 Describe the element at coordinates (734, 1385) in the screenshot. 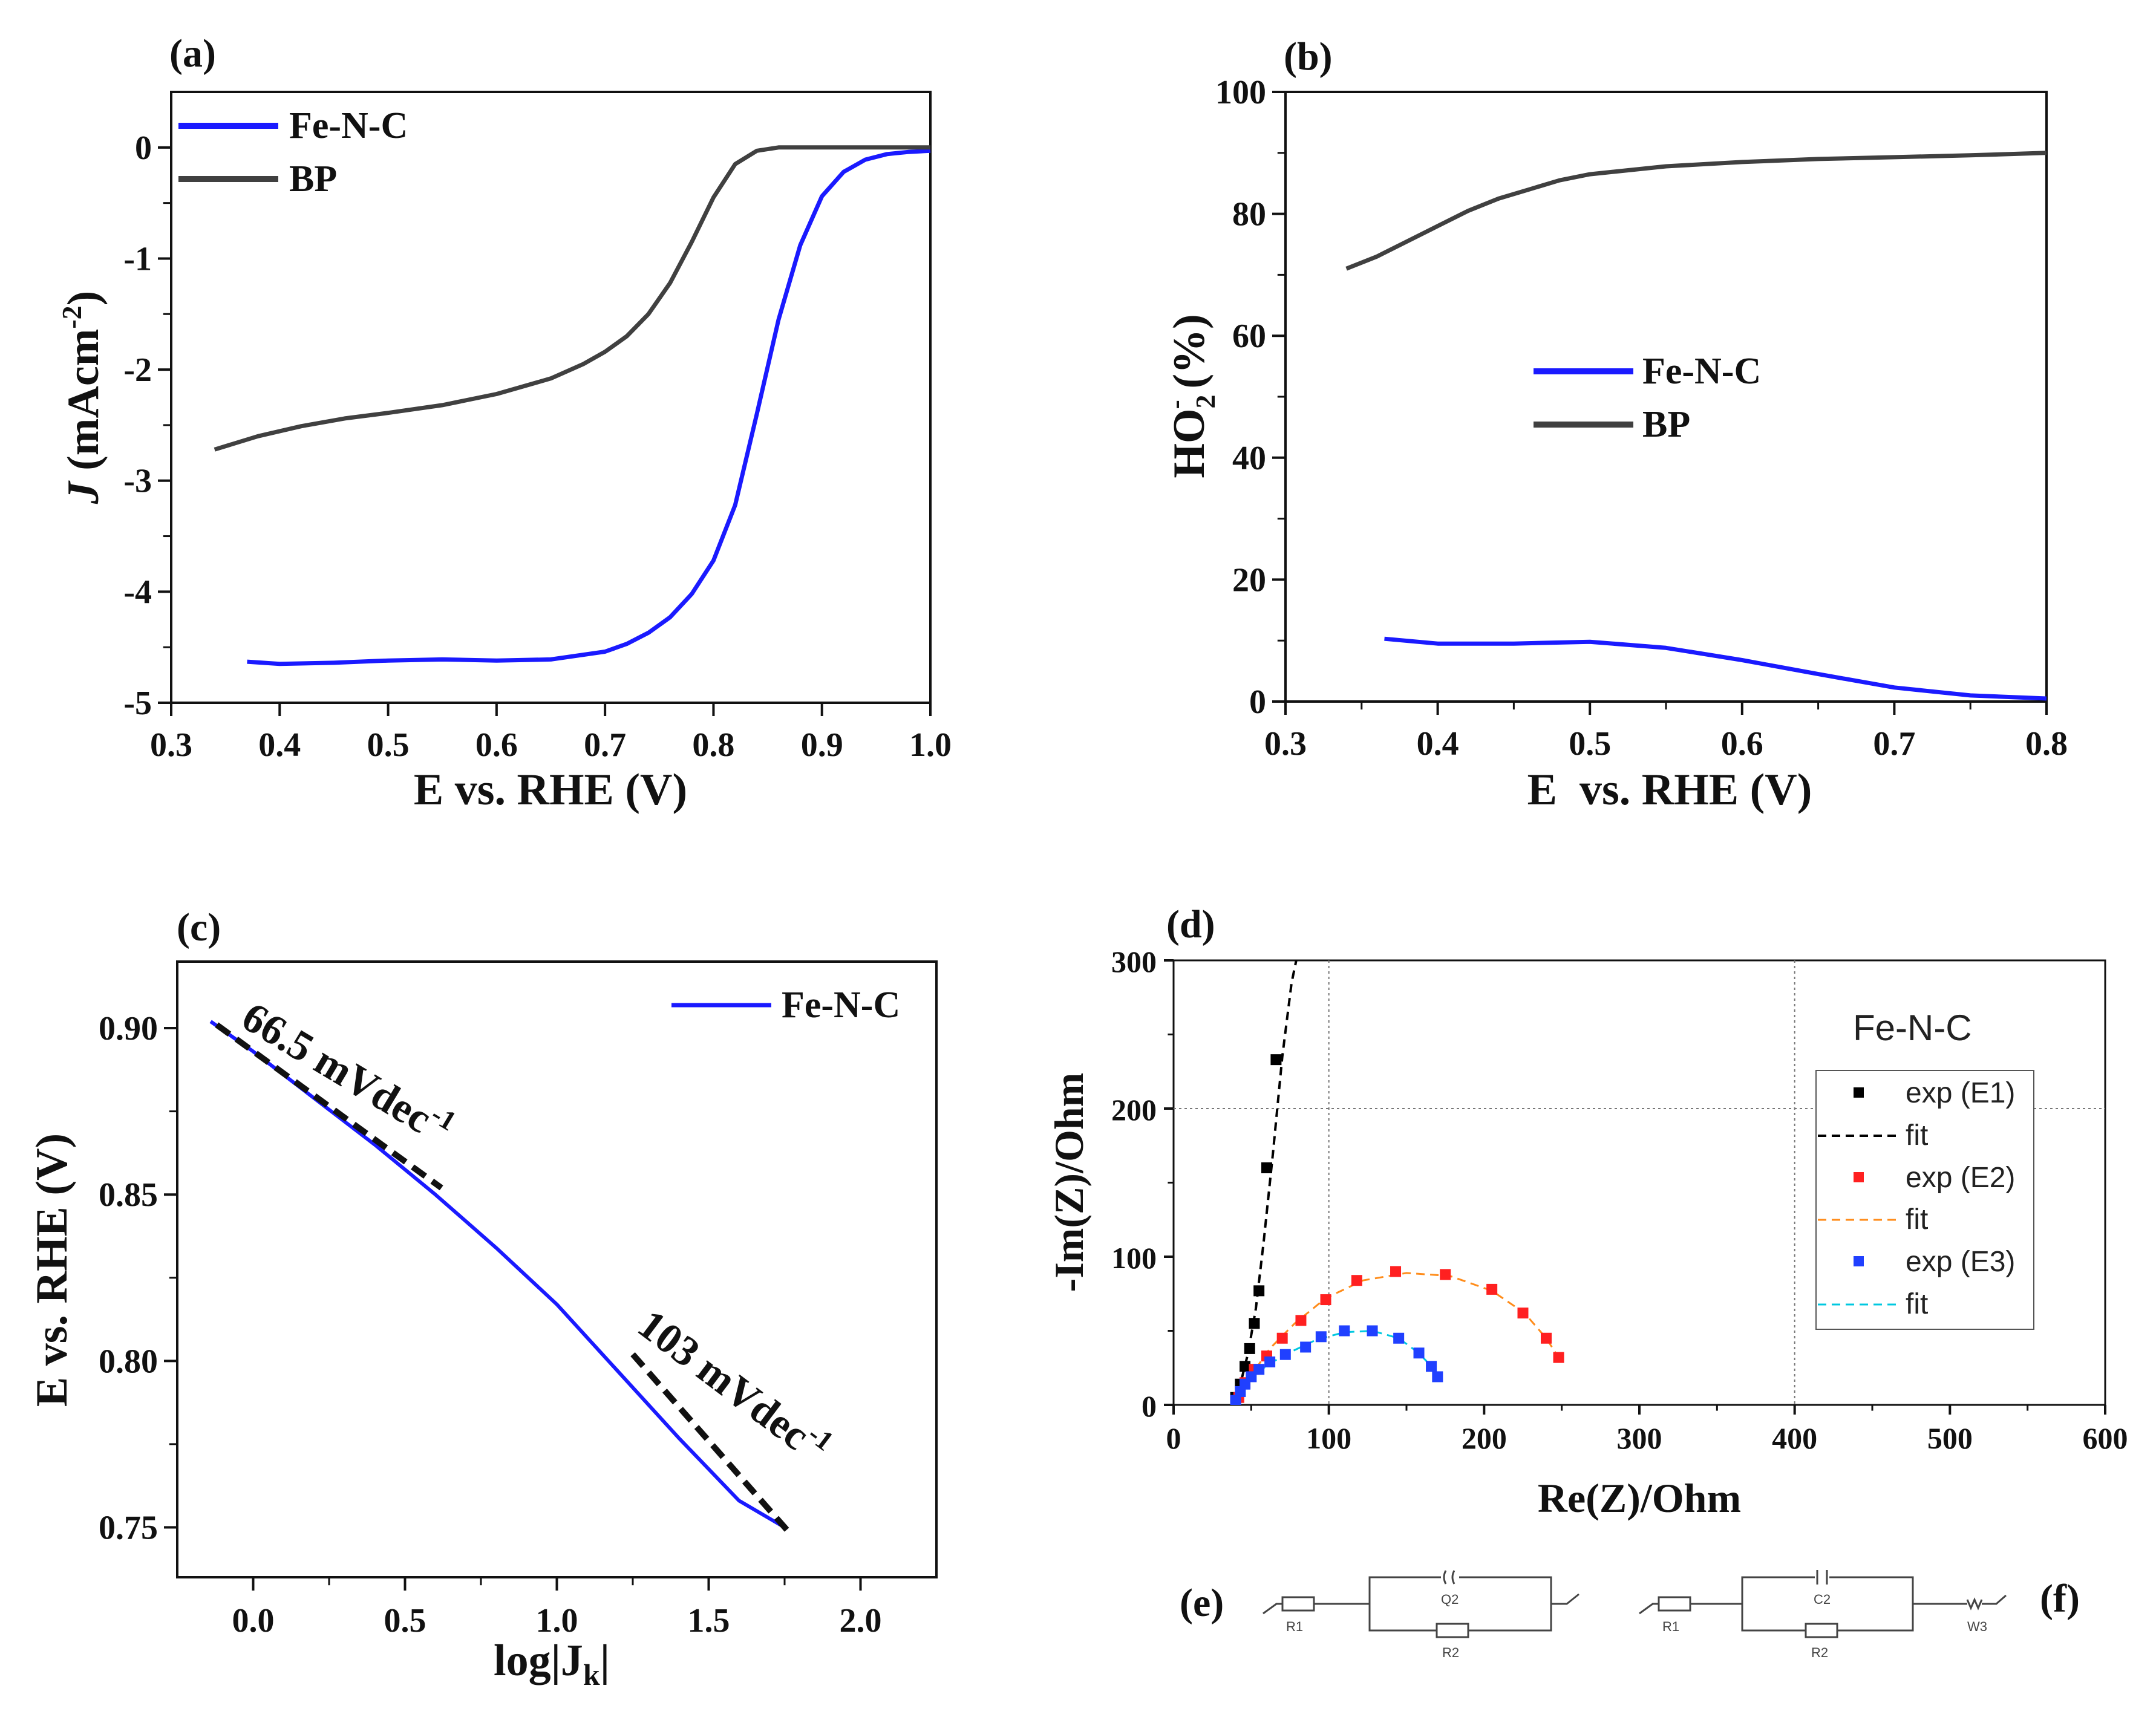

I see `tafel-slope-label-2: 103 mVdec-1` at that location.